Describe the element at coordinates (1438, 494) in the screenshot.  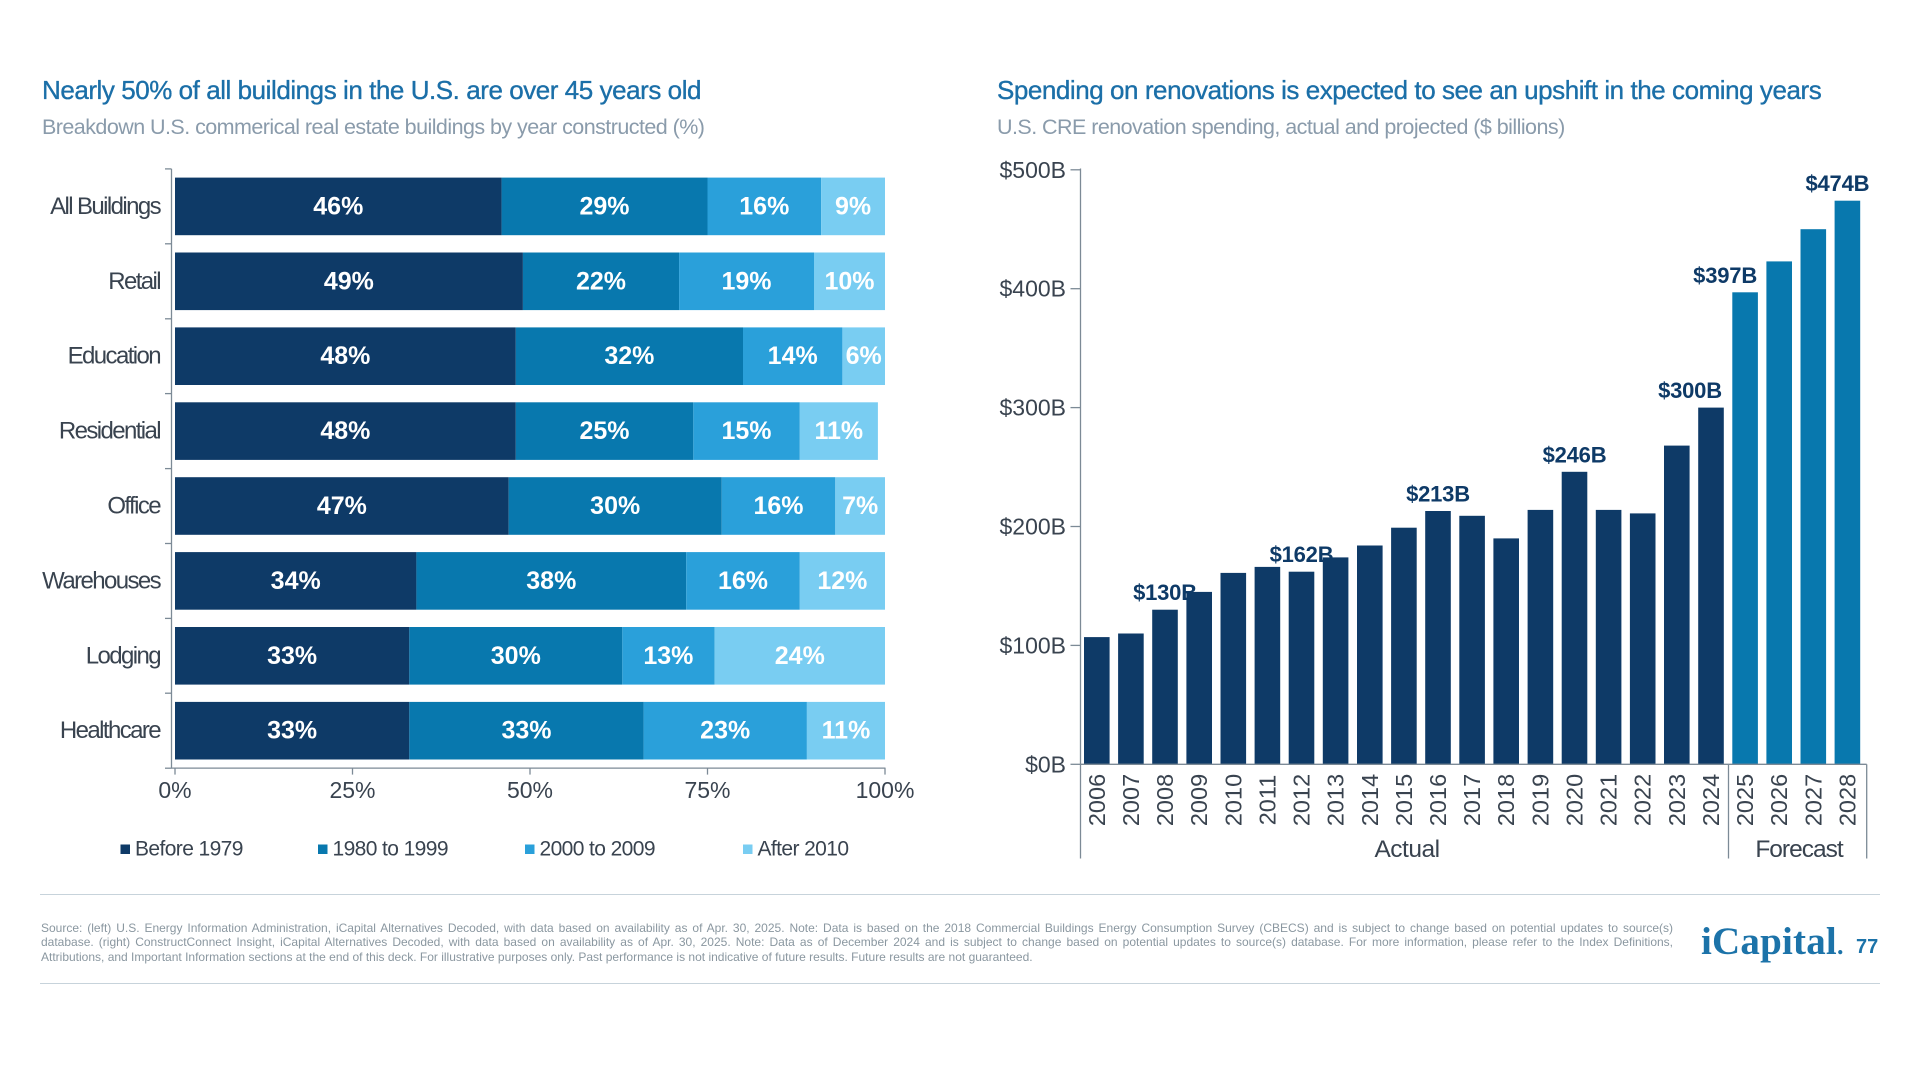
I see `svg-text: $213B` at that location.